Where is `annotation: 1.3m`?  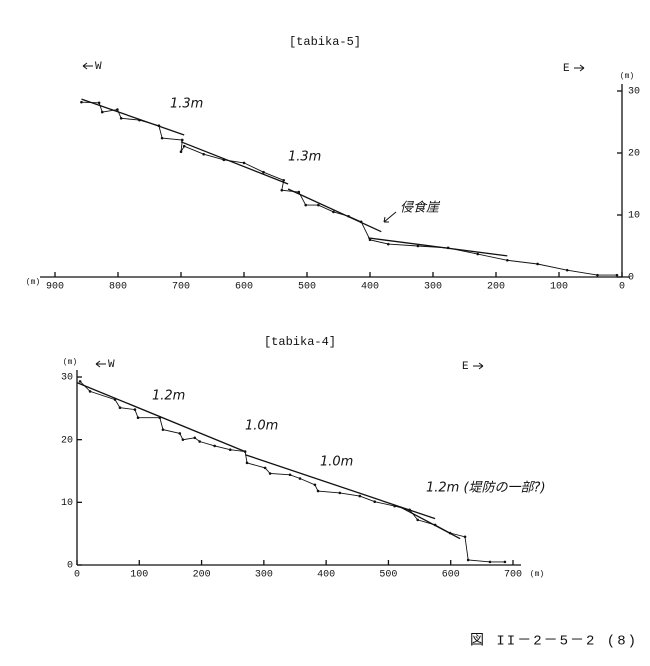 annotation: 1.3m is located at coordinates (186, 104).